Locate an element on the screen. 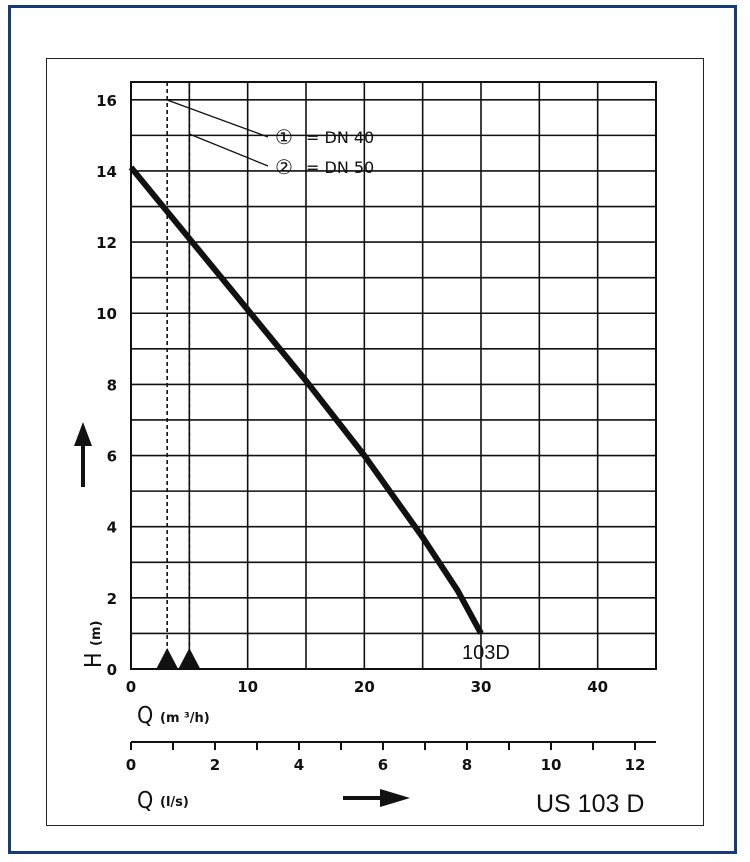  legend-item-2: ② = DN 50 is located at coordinates (324, 167).